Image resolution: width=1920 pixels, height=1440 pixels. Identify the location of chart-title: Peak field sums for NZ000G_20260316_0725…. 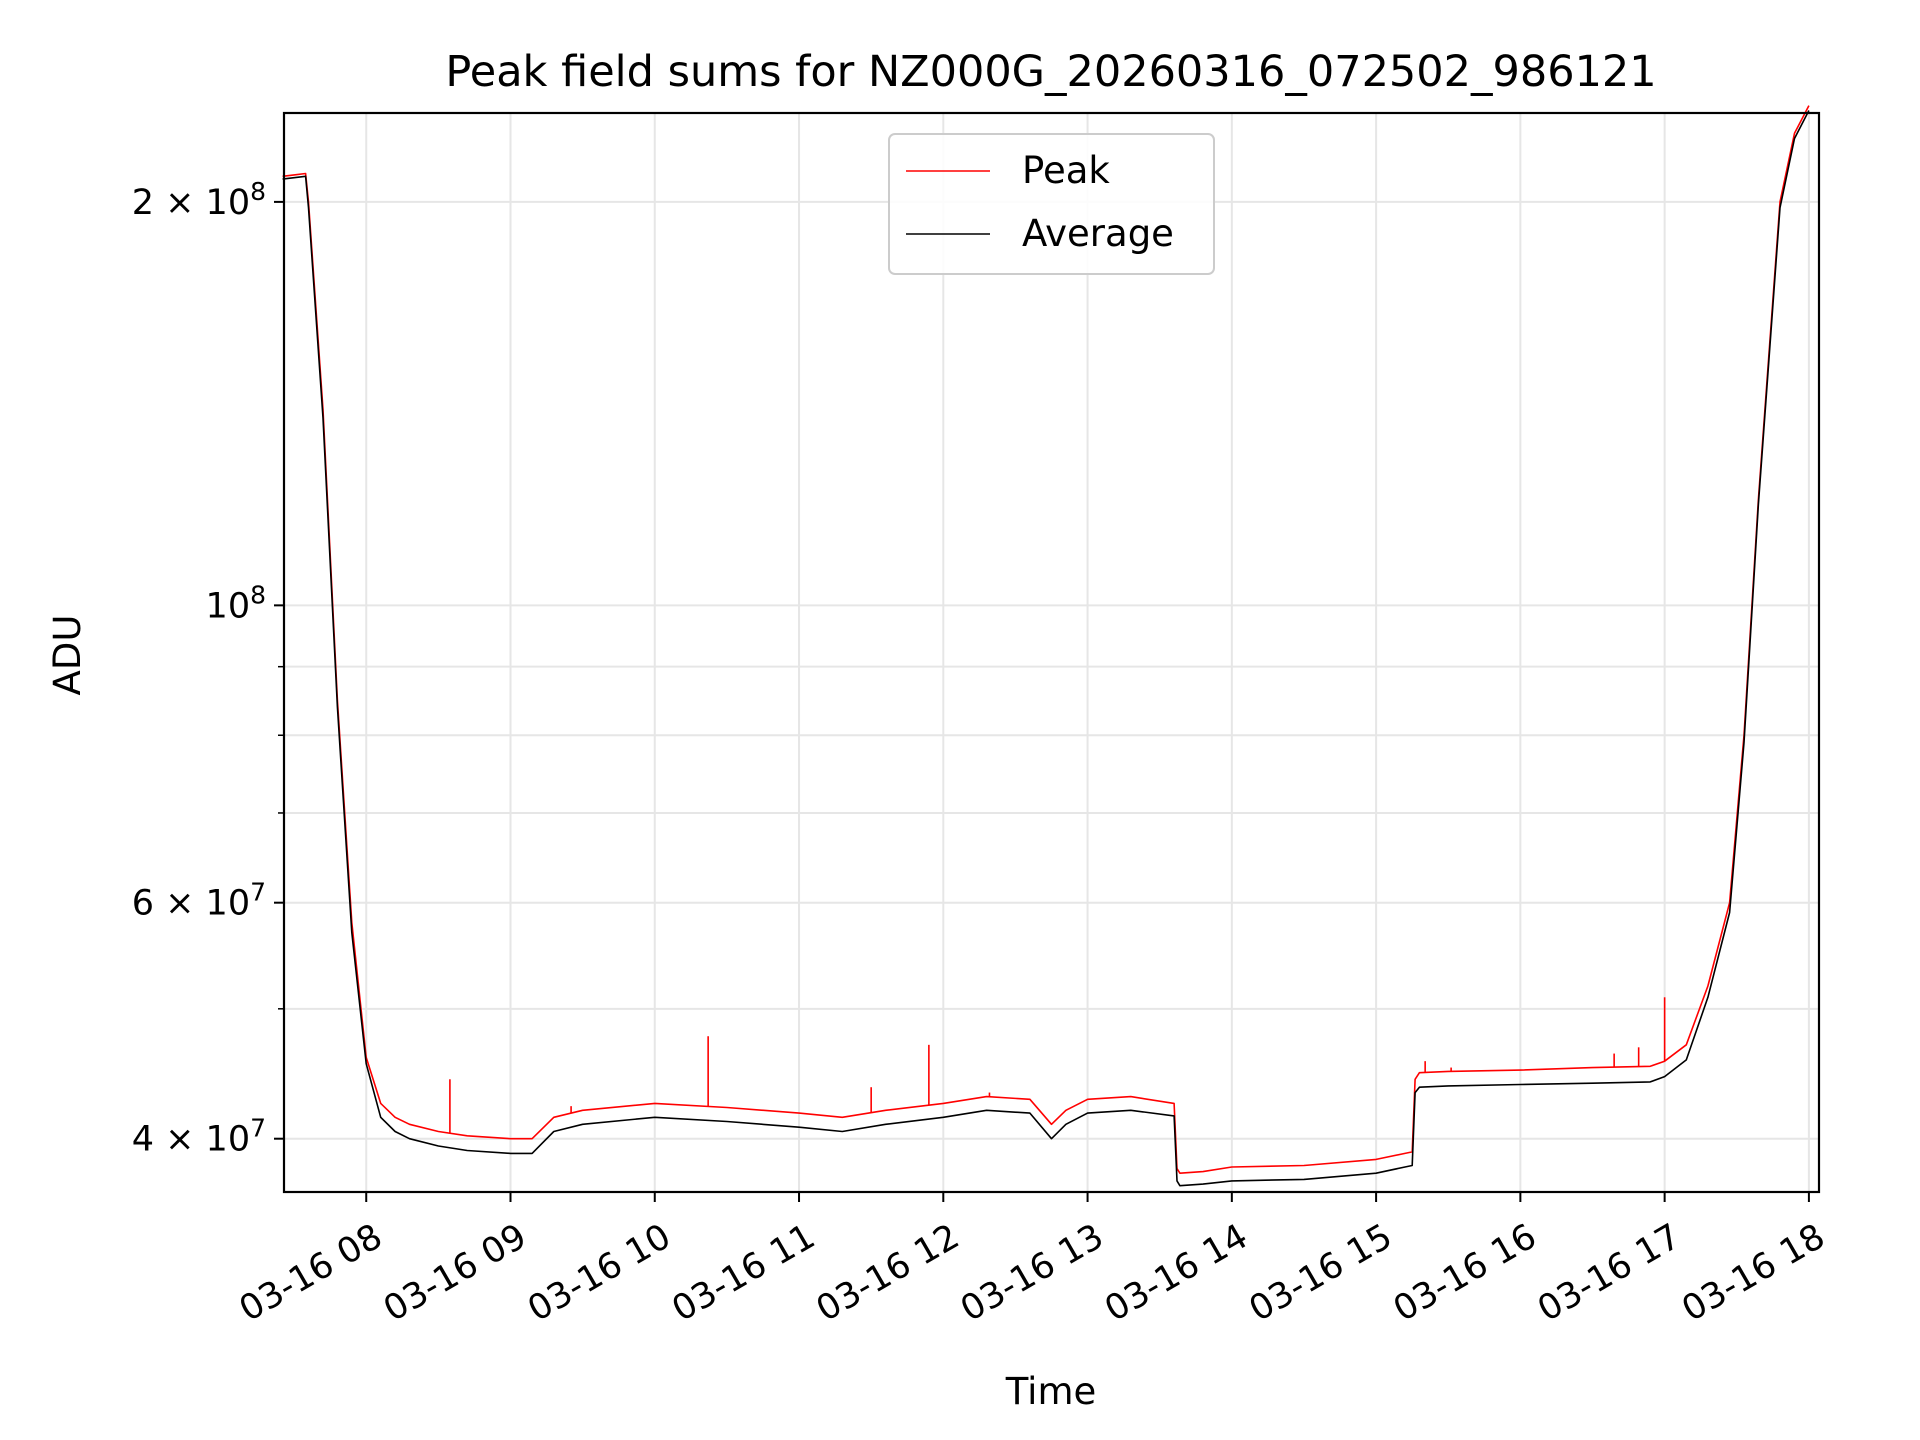
(1050, 72).